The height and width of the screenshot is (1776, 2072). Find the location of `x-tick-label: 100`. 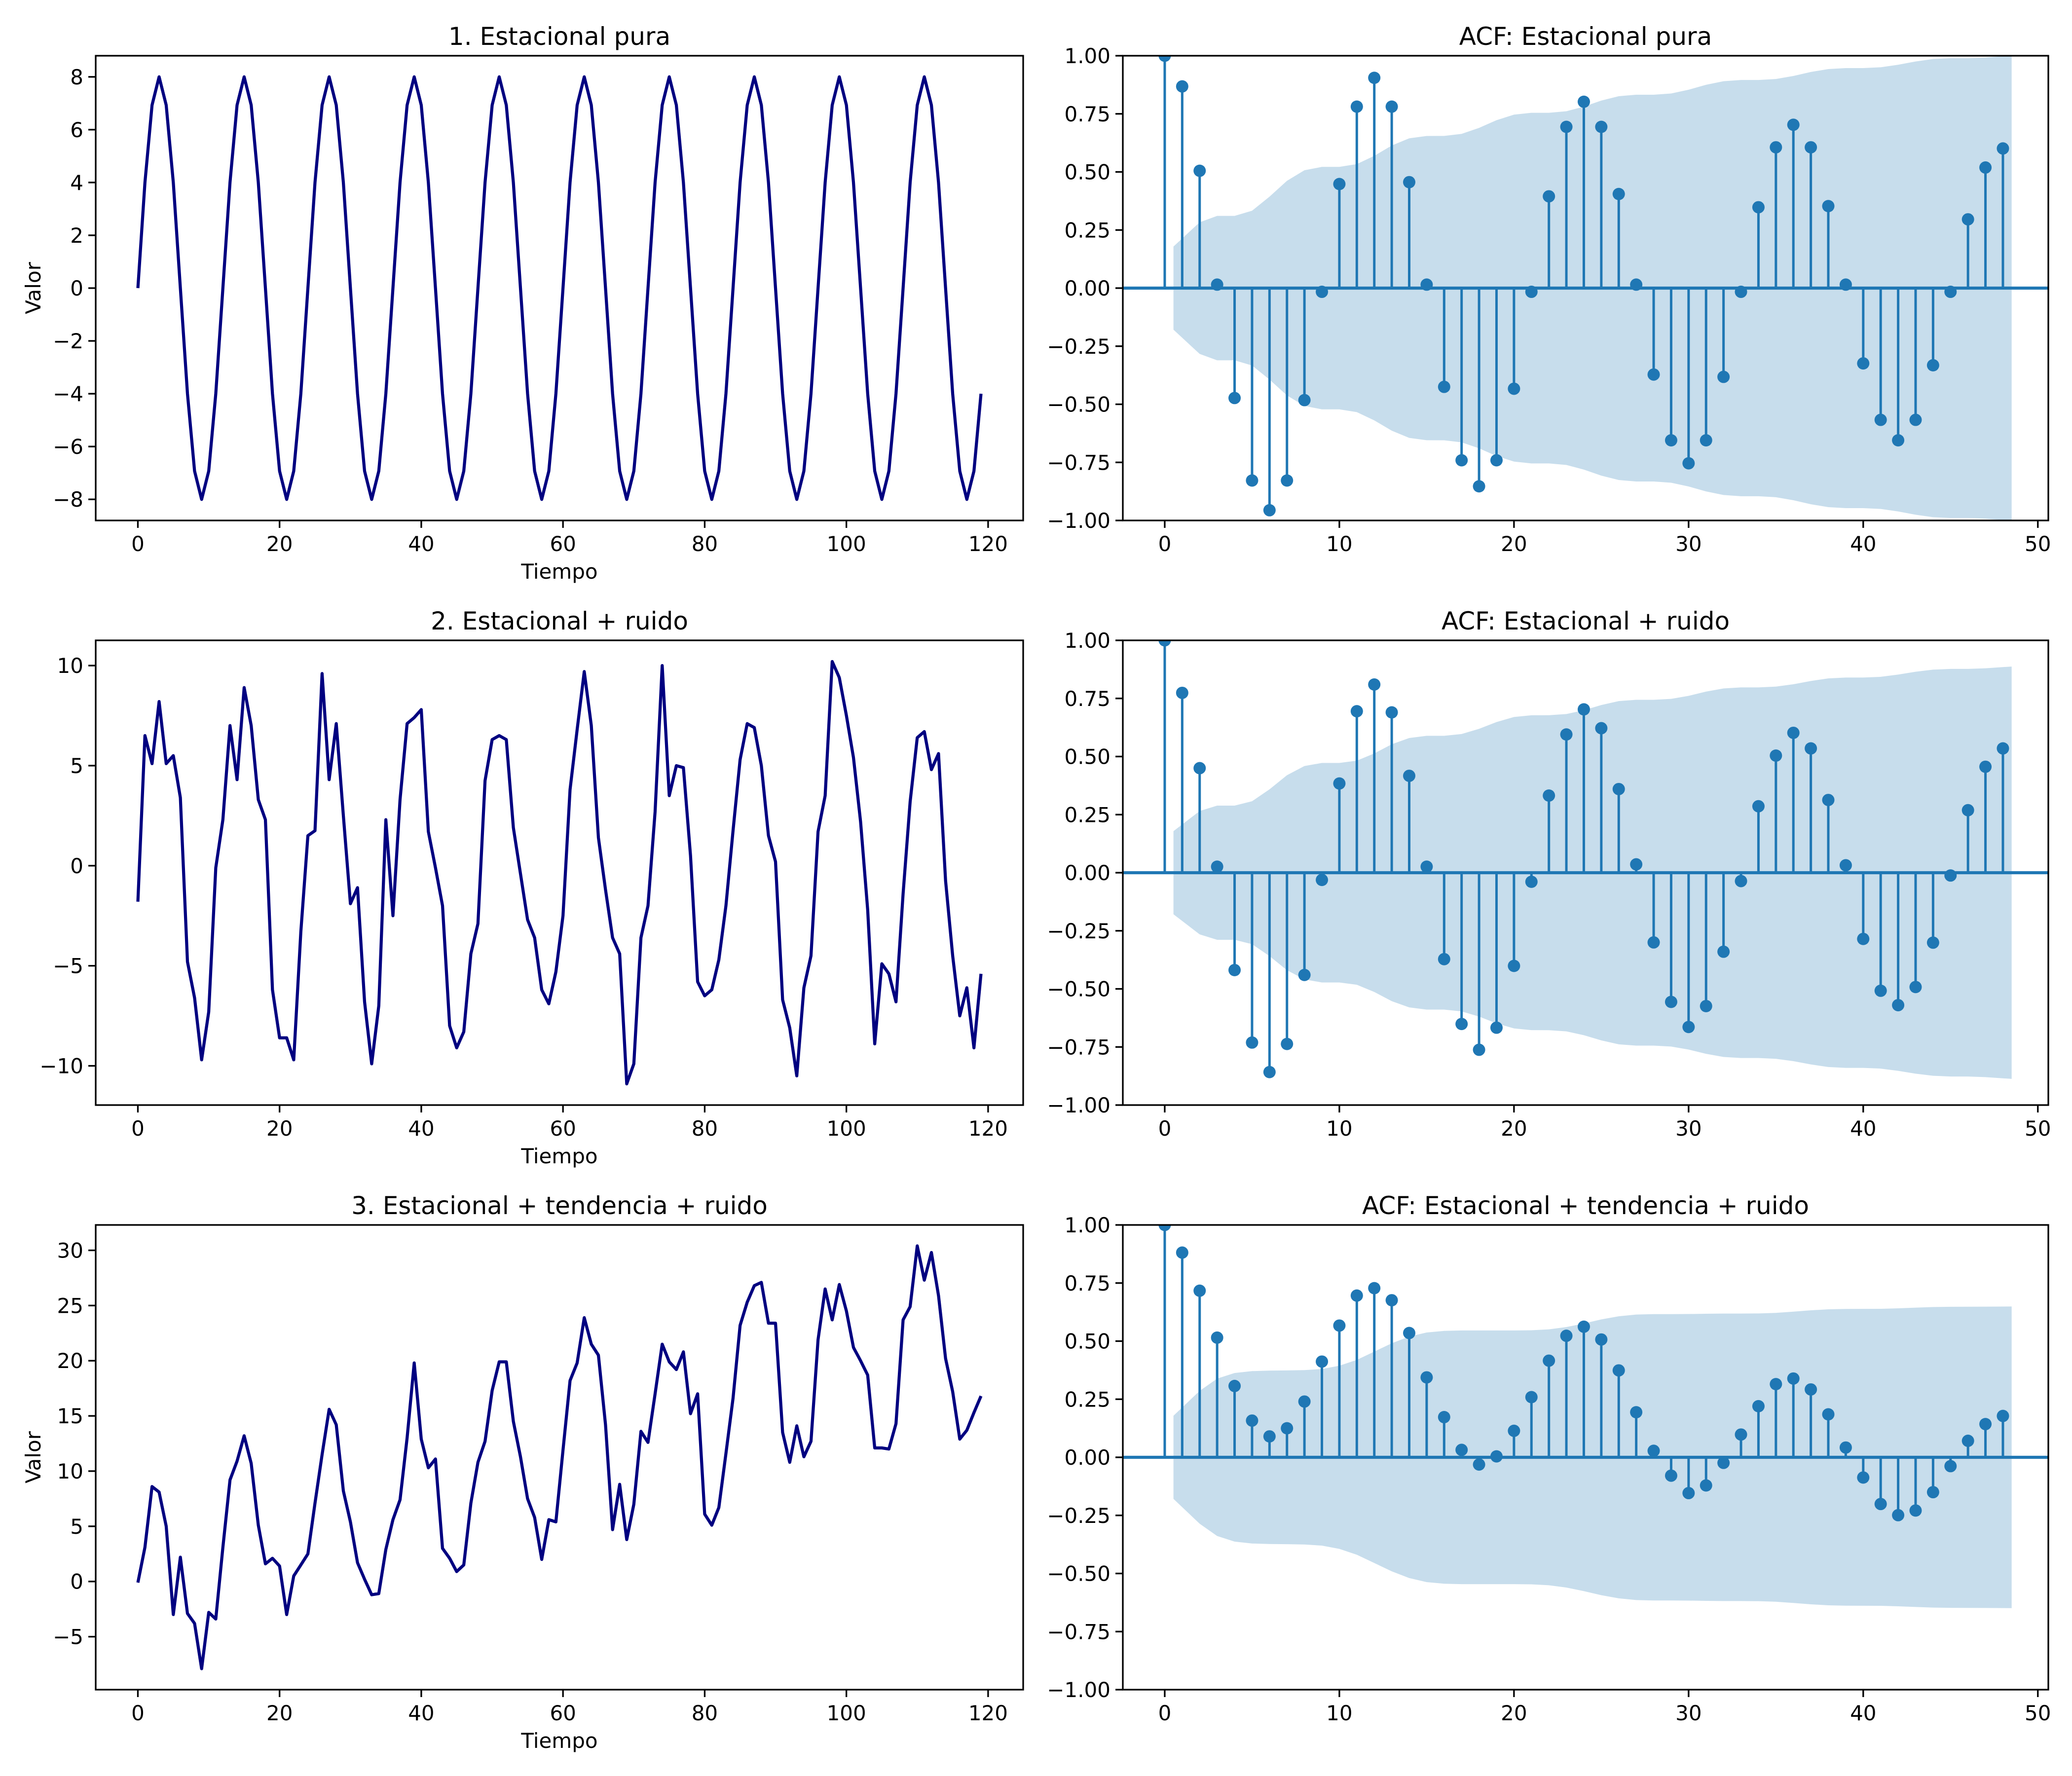

x-tick-label: 100 is located at coordinates (847, 1713).